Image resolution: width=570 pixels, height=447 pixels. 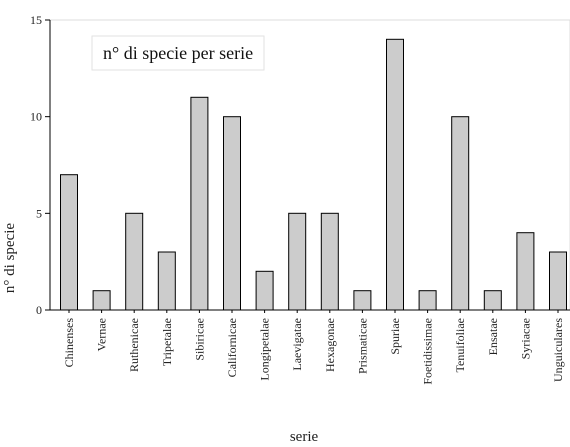 What do you see at coordinates (232, 213) in the screenshot?
I see `bar-californicae` at bounding box center [232, 213].